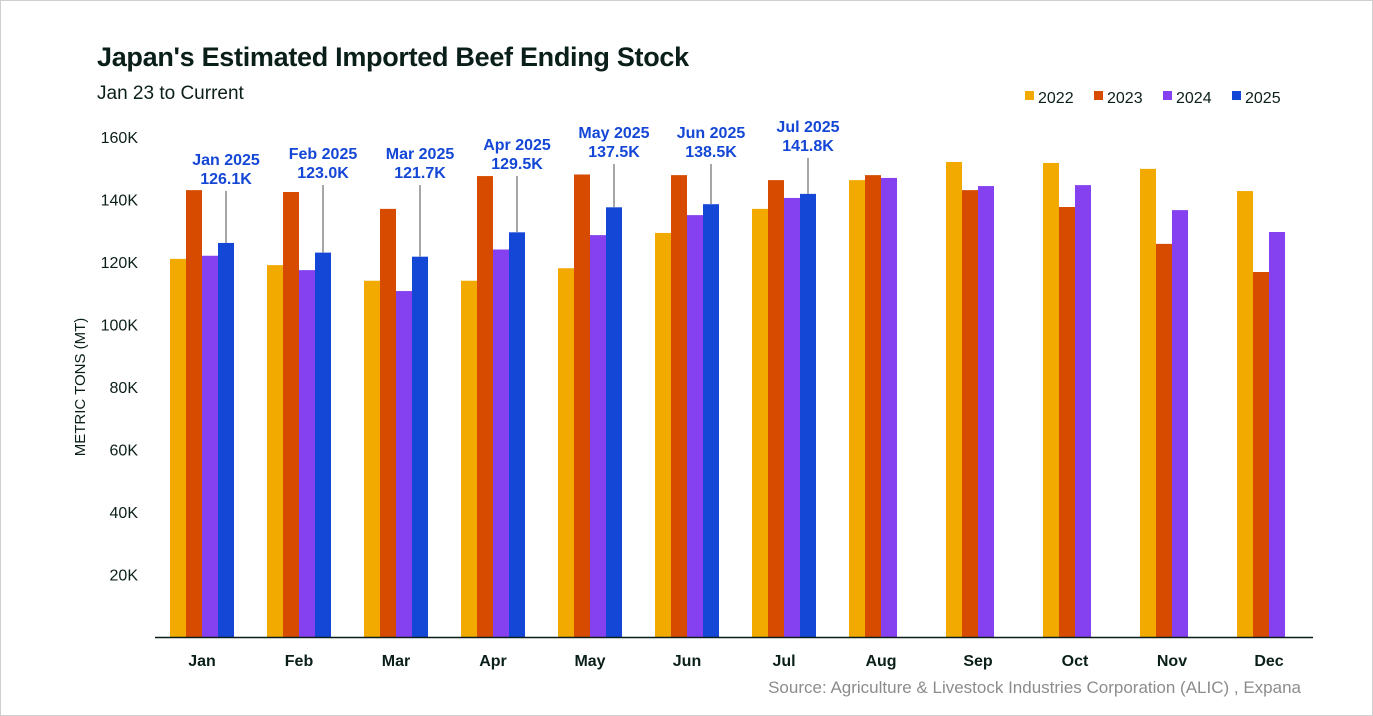  Describe the element at coordinates (226, 179) in the screenshot. I see `annotation-value: 126.1K` at that location.